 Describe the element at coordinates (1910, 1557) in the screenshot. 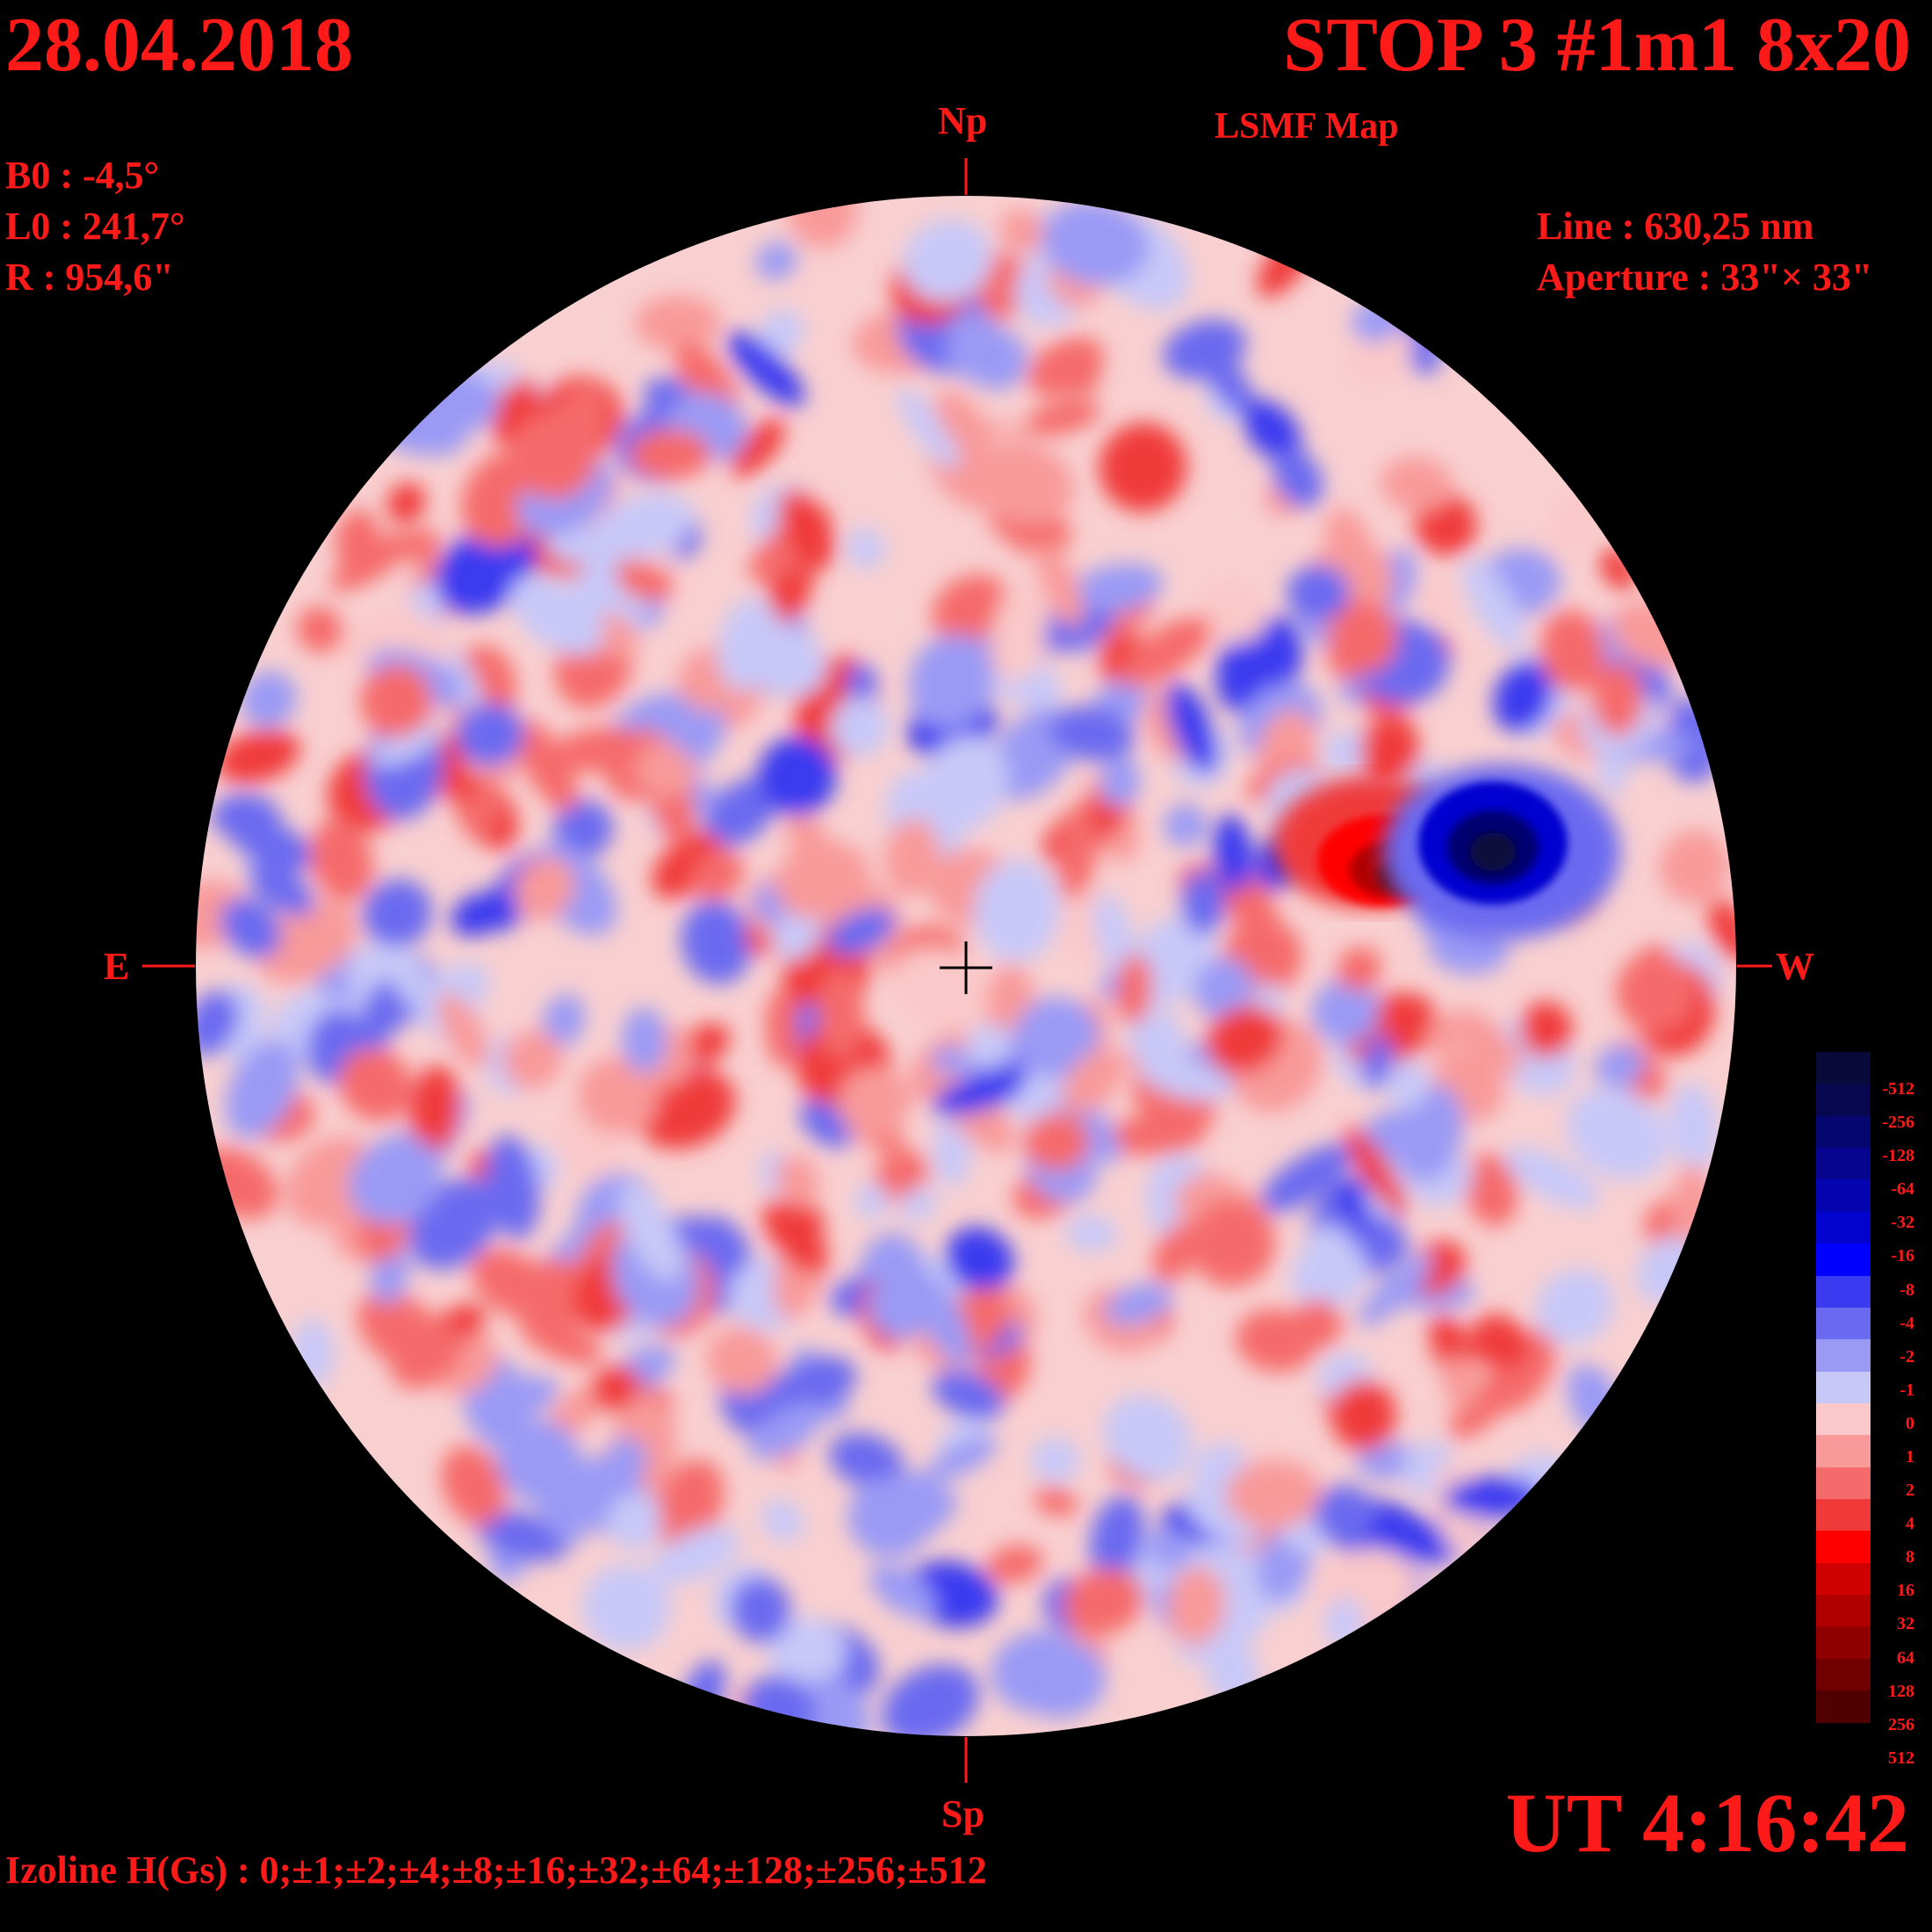

I see `scale-label: 8` at that location.